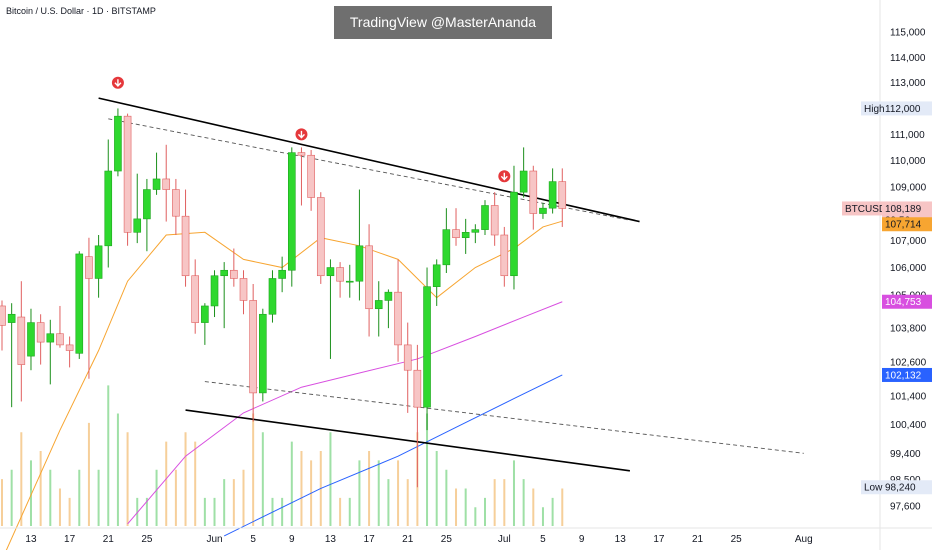 The width and height of the screenshot is (932, 550). I want to click on badge-label: BTCUSD, so click(865, 209).